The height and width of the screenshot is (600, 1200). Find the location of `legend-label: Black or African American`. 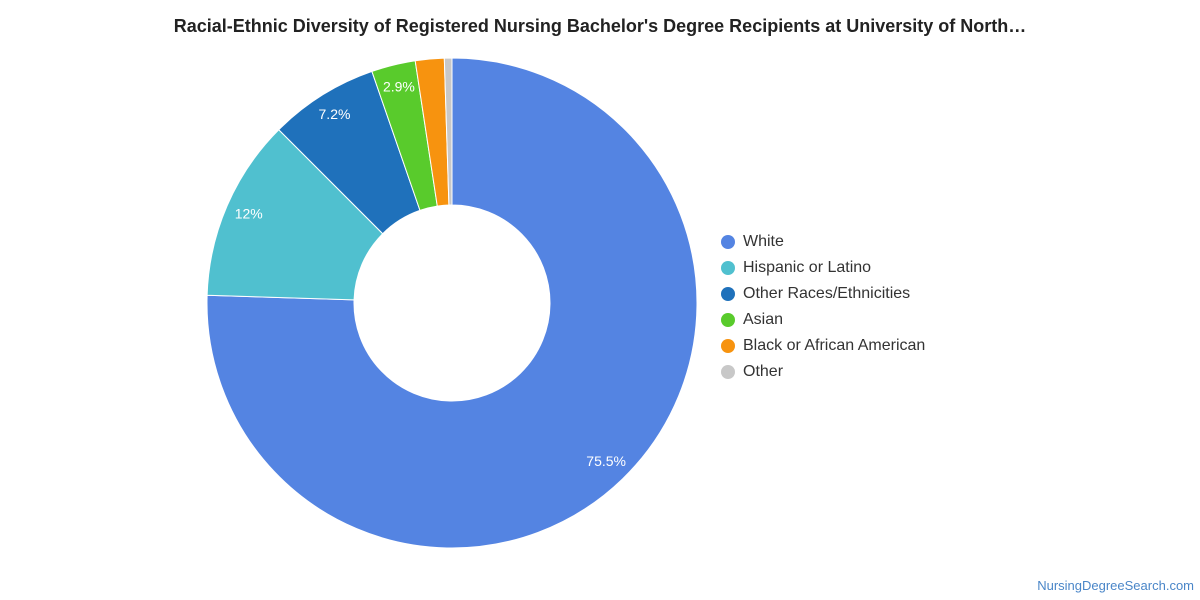

legend-label: Black or African American is located at coordinates (834, 345).